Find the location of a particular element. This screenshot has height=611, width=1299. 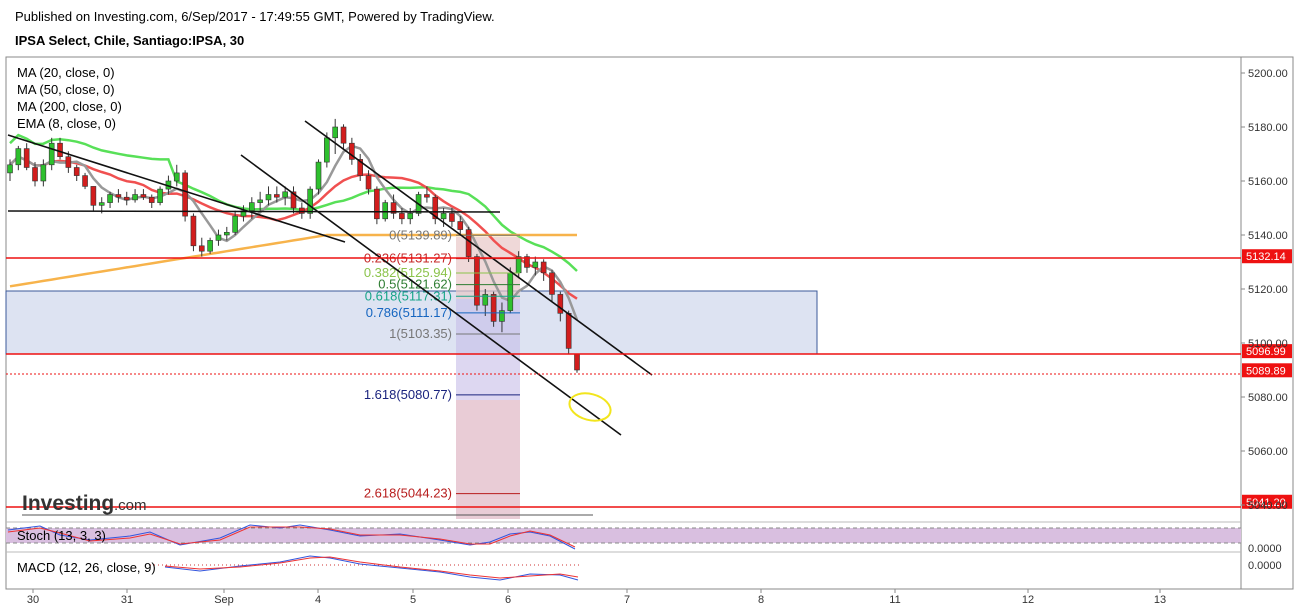

investing-logo: Investing is located at coordinates (68, 503).